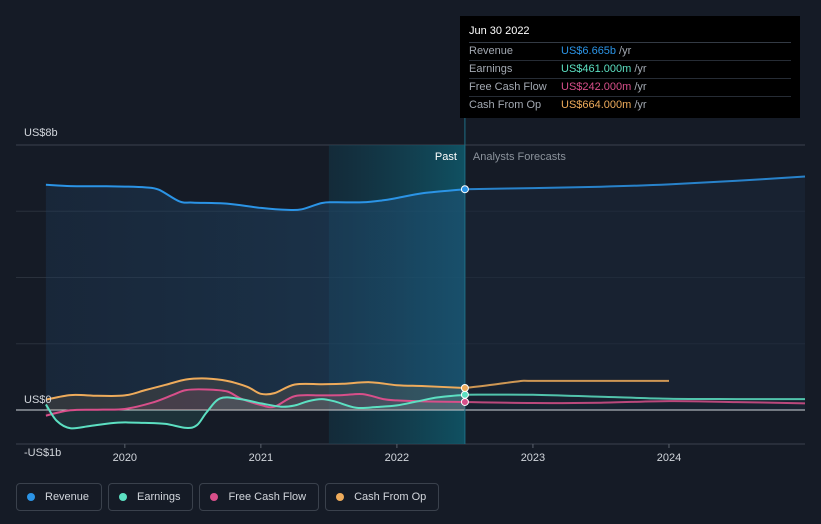 The width and height of the screenshot is (821, 524). I want to click on tooltip-date: Jun 30 2022, so click(630, 32).